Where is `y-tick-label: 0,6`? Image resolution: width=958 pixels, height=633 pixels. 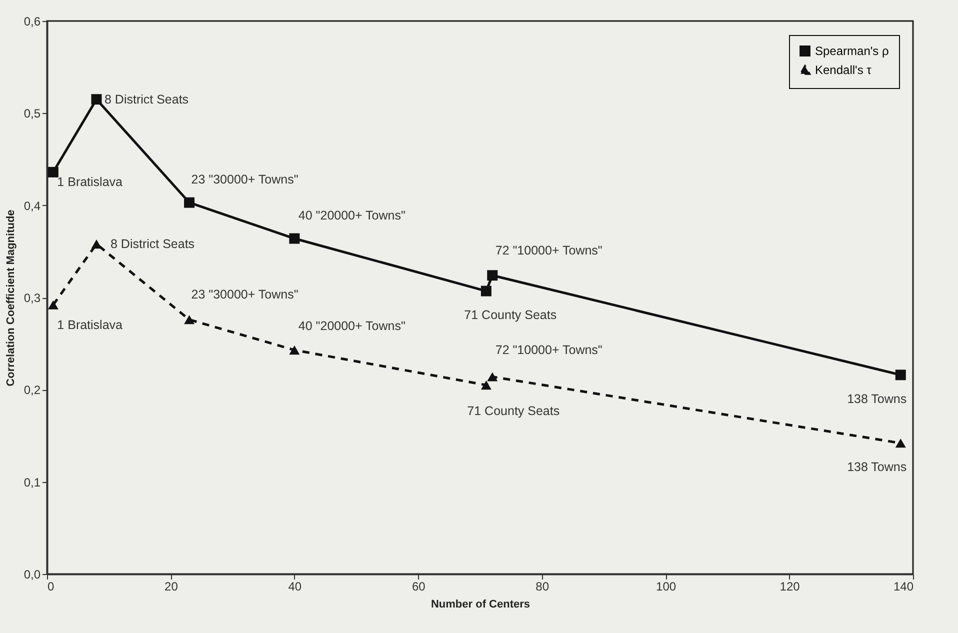
y-tick-label: 0,6 is located at coordinates (32, 21).